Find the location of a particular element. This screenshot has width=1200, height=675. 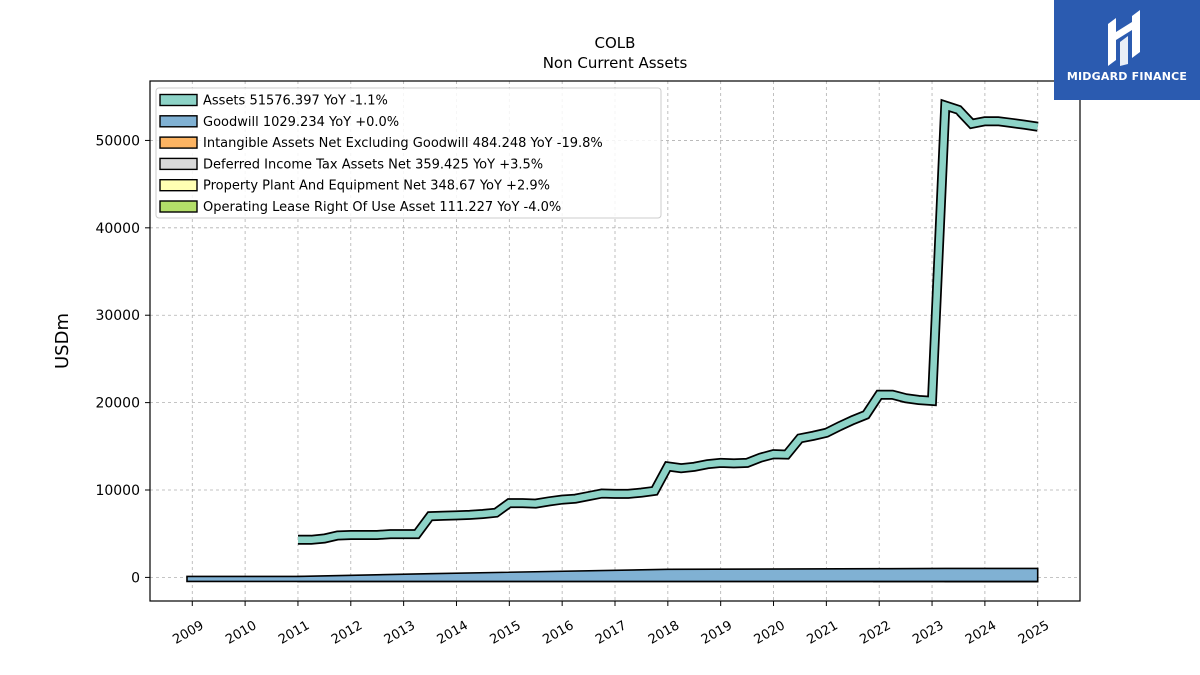

x-tick-label: 2024 is located at coordinates (981, 633).